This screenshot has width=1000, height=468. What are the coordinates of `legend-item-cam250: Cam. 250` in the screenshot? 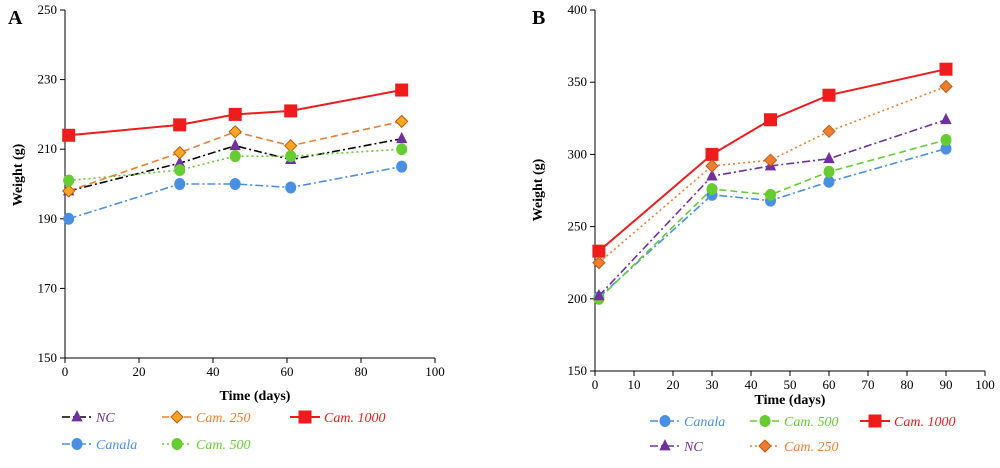 It's located at (206, 418).